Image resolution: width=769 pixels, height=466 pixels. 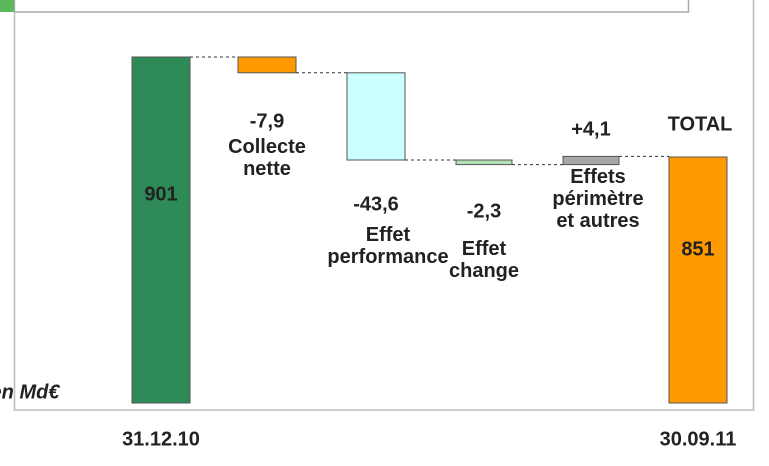 I want to click on category-label: Effets périmètre et autres, so click(x=597, y=199).